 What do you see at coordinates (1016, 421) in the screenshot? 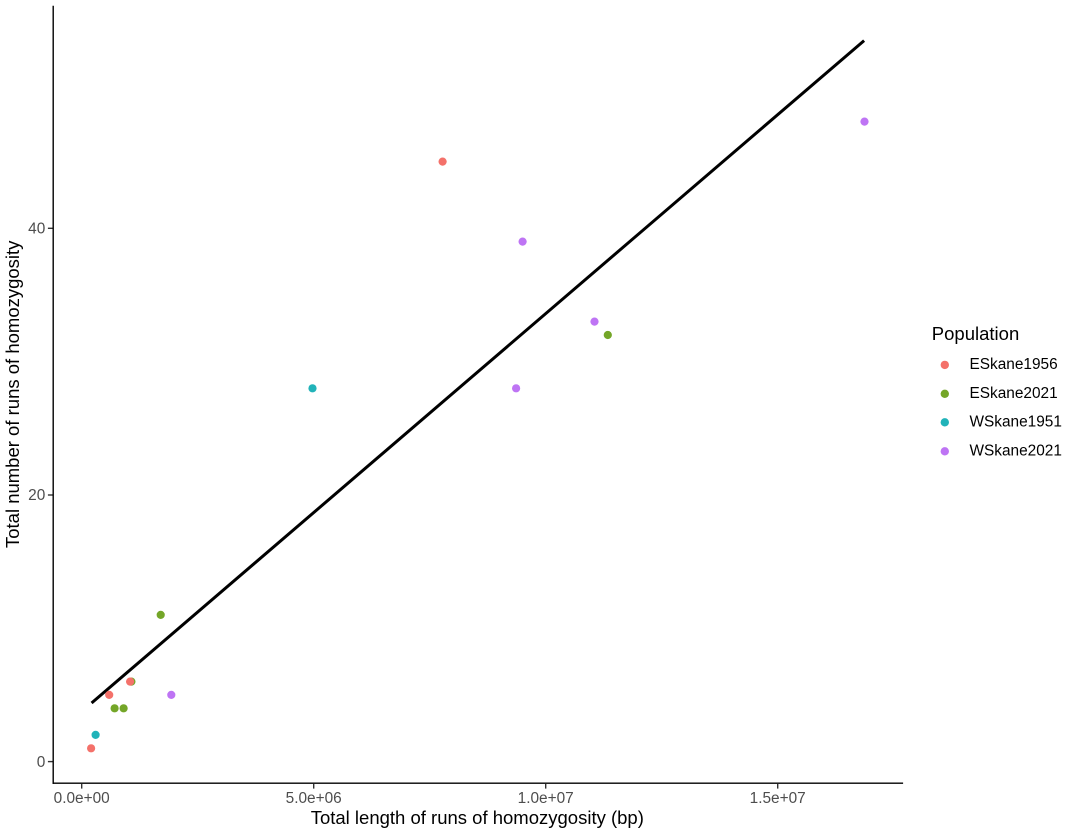
I see `svg-text: WSkane1951` at bounding box center [1016, 421].